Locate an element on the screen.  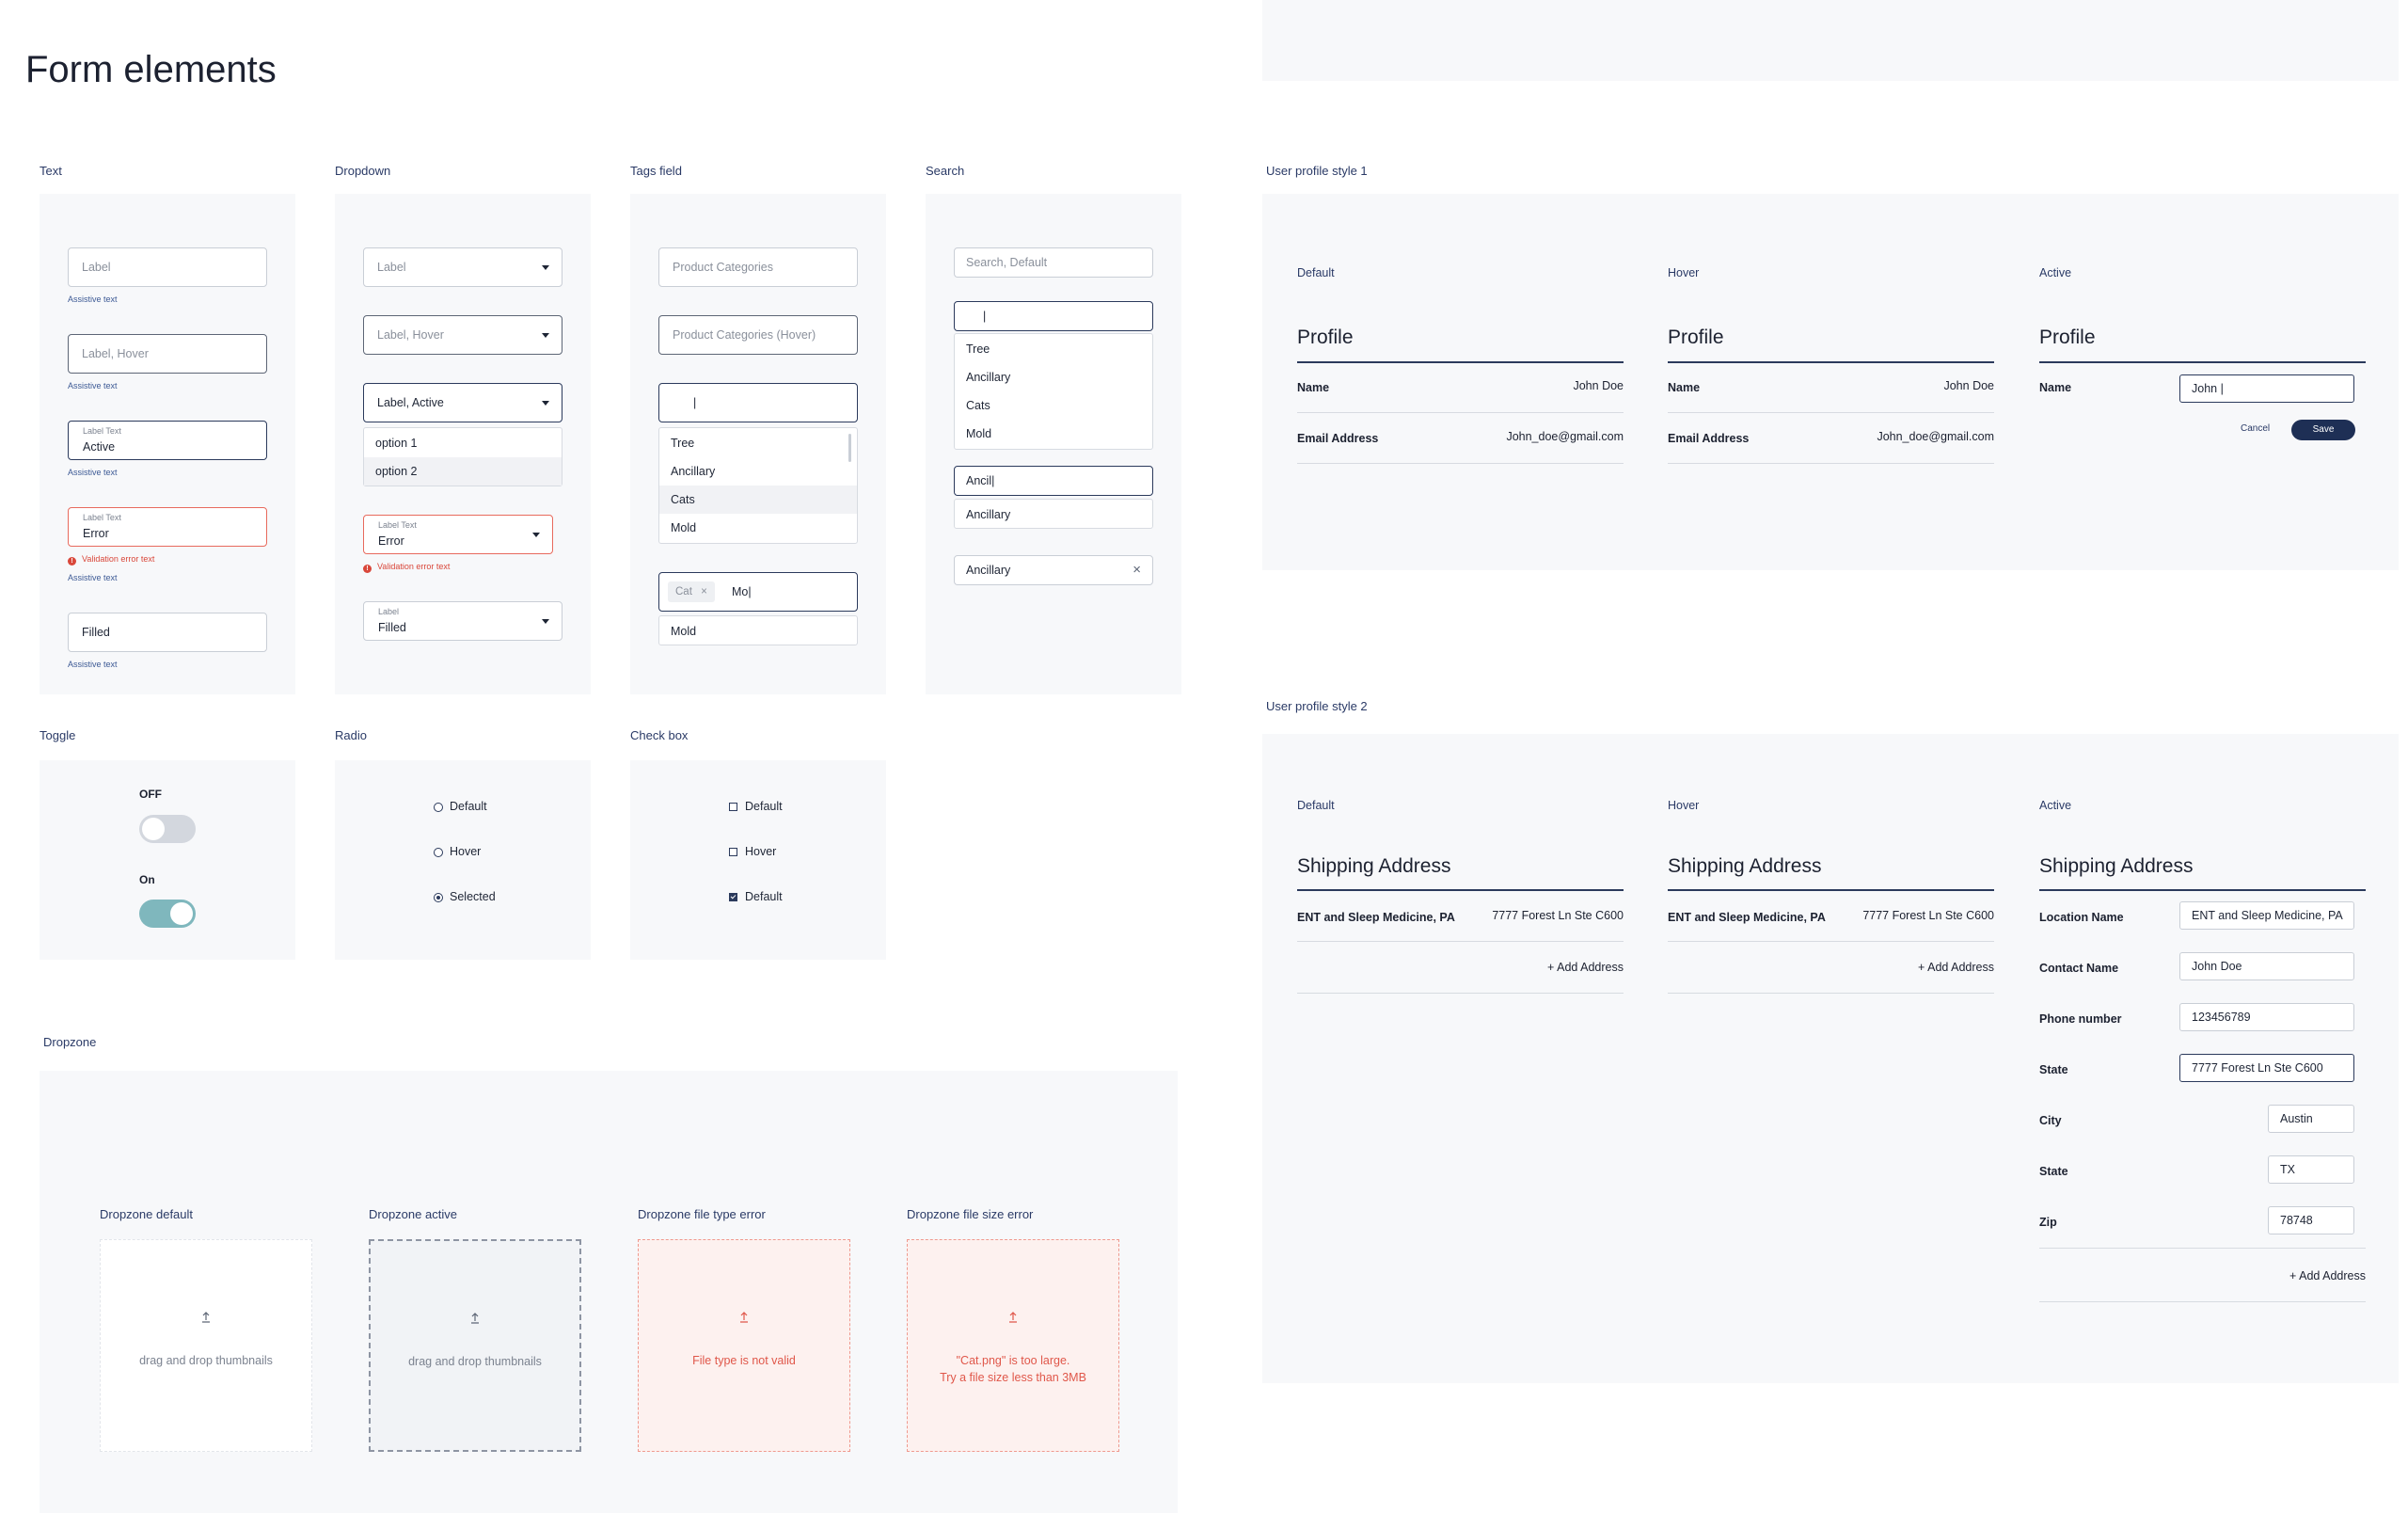
dropzone-default: drag and drop thumbnails is located at coordinates (206, 1345).